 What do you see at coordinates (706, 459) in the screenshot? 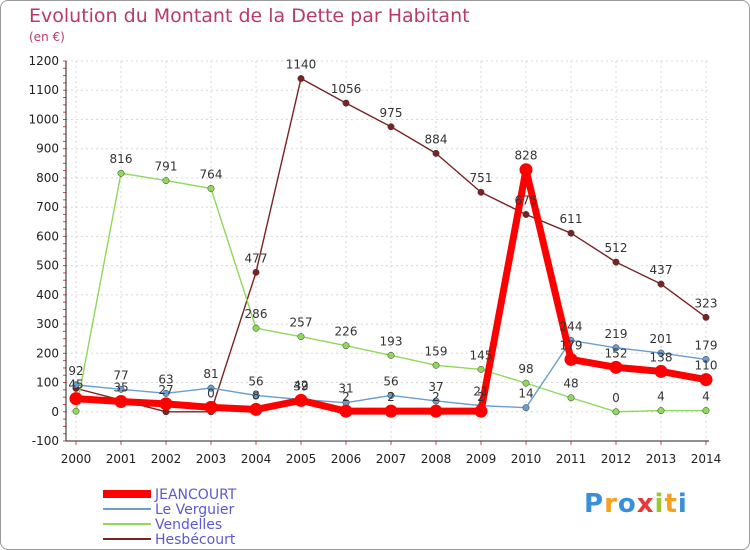
I see `x-tick-label: 2014` at bounding box center [706, 459].